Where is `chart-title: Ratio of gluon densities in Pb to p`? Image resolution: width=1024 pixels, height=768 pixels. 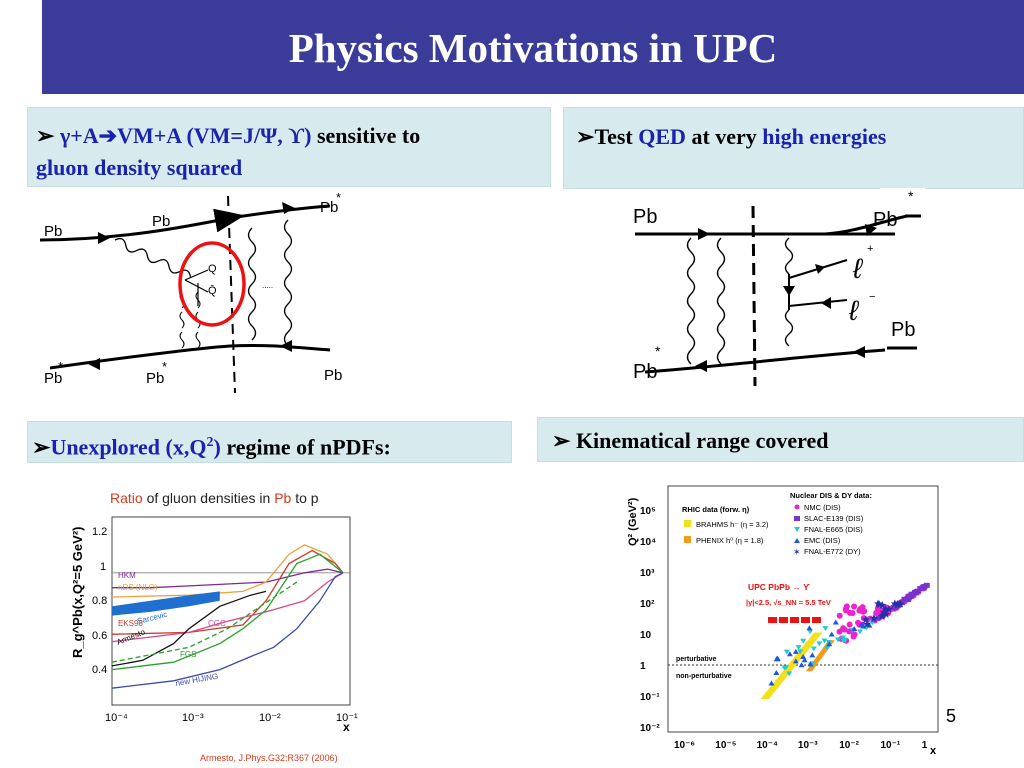
chart-title: Ratio of gluon densities in Pb to p is located at coordinates (214, 498).